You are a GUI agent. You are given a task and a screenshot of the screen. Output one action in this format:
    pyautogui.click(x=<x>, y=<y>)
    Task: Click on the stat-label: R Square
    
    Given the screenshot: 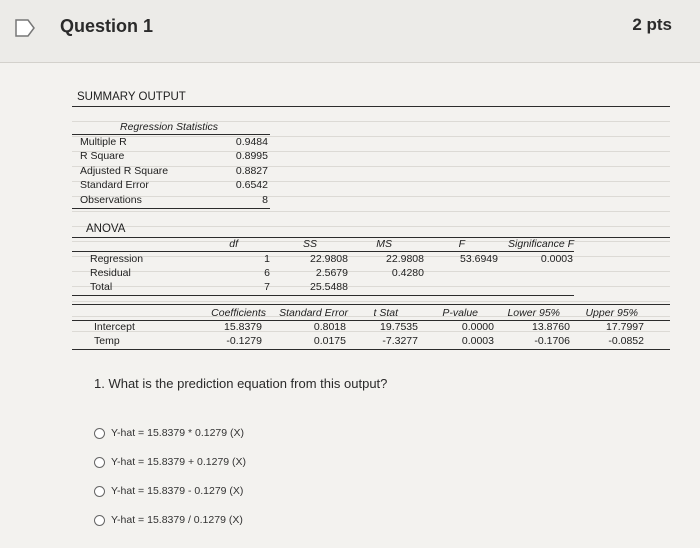 What is the action you would take?
    pyautogui.click(x=102, y=156)
    